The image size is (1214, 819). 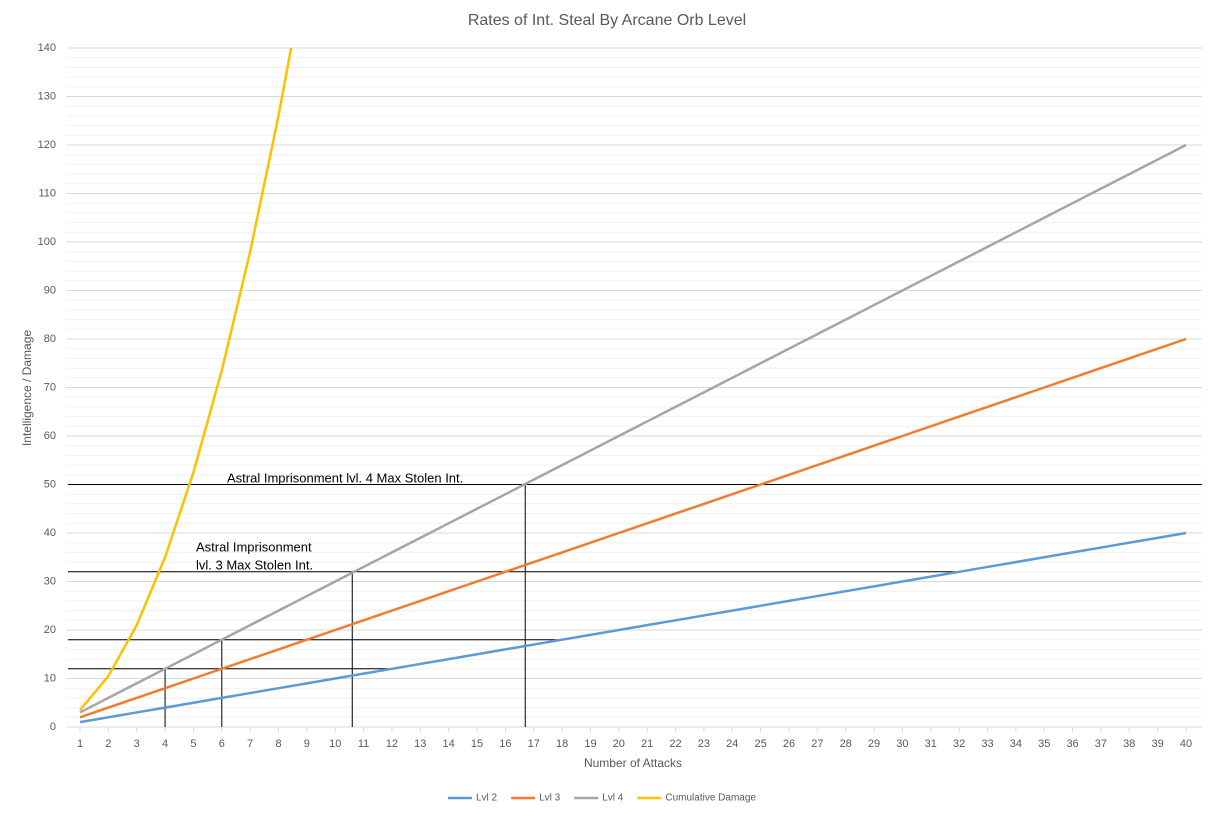 I want to click on legend-label: Lvl 4, so click(x=613, y=798).